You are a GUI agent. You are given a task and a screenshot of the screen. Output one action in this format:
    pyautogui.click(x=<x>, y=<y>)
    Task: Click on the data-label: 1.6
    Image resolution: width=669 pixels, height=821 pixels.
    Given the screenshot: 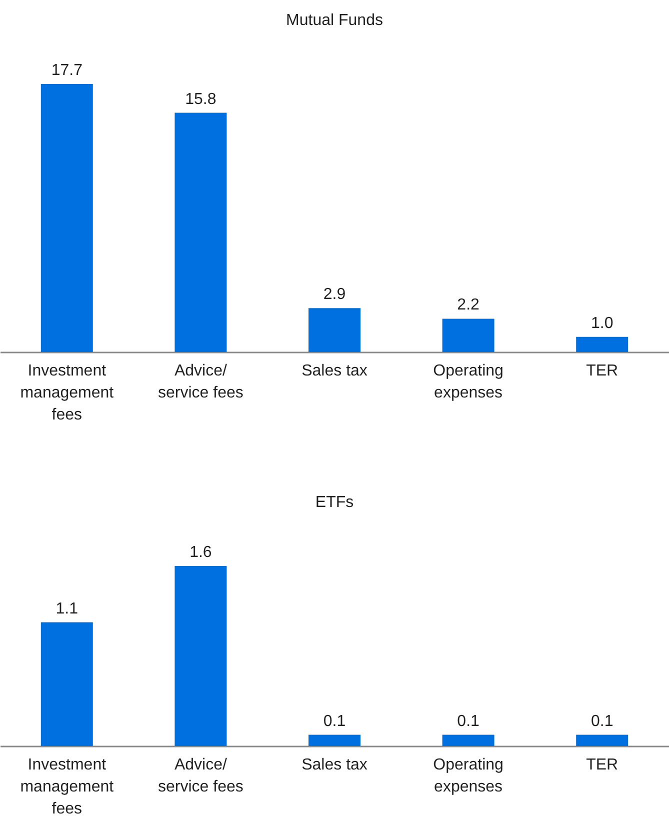 What is the action you would take?
    pyautogui.click(x=201, y=552)
    